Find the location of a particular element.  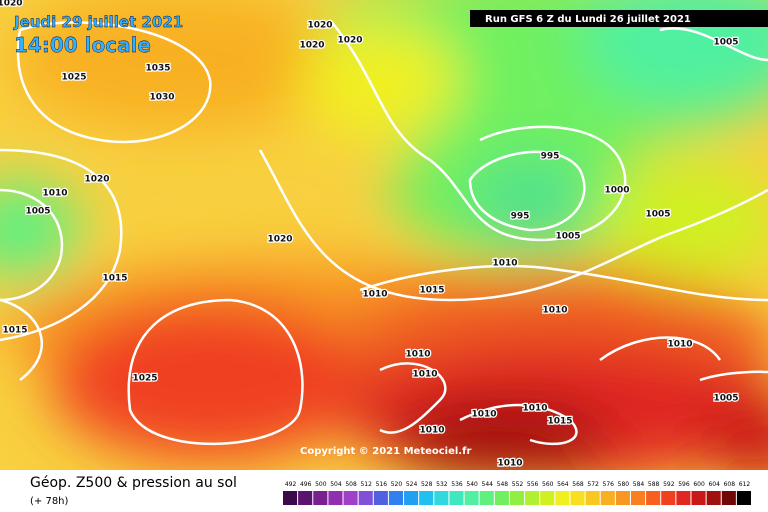

colorbar-label: 552 is located at coordinates (518, 484).